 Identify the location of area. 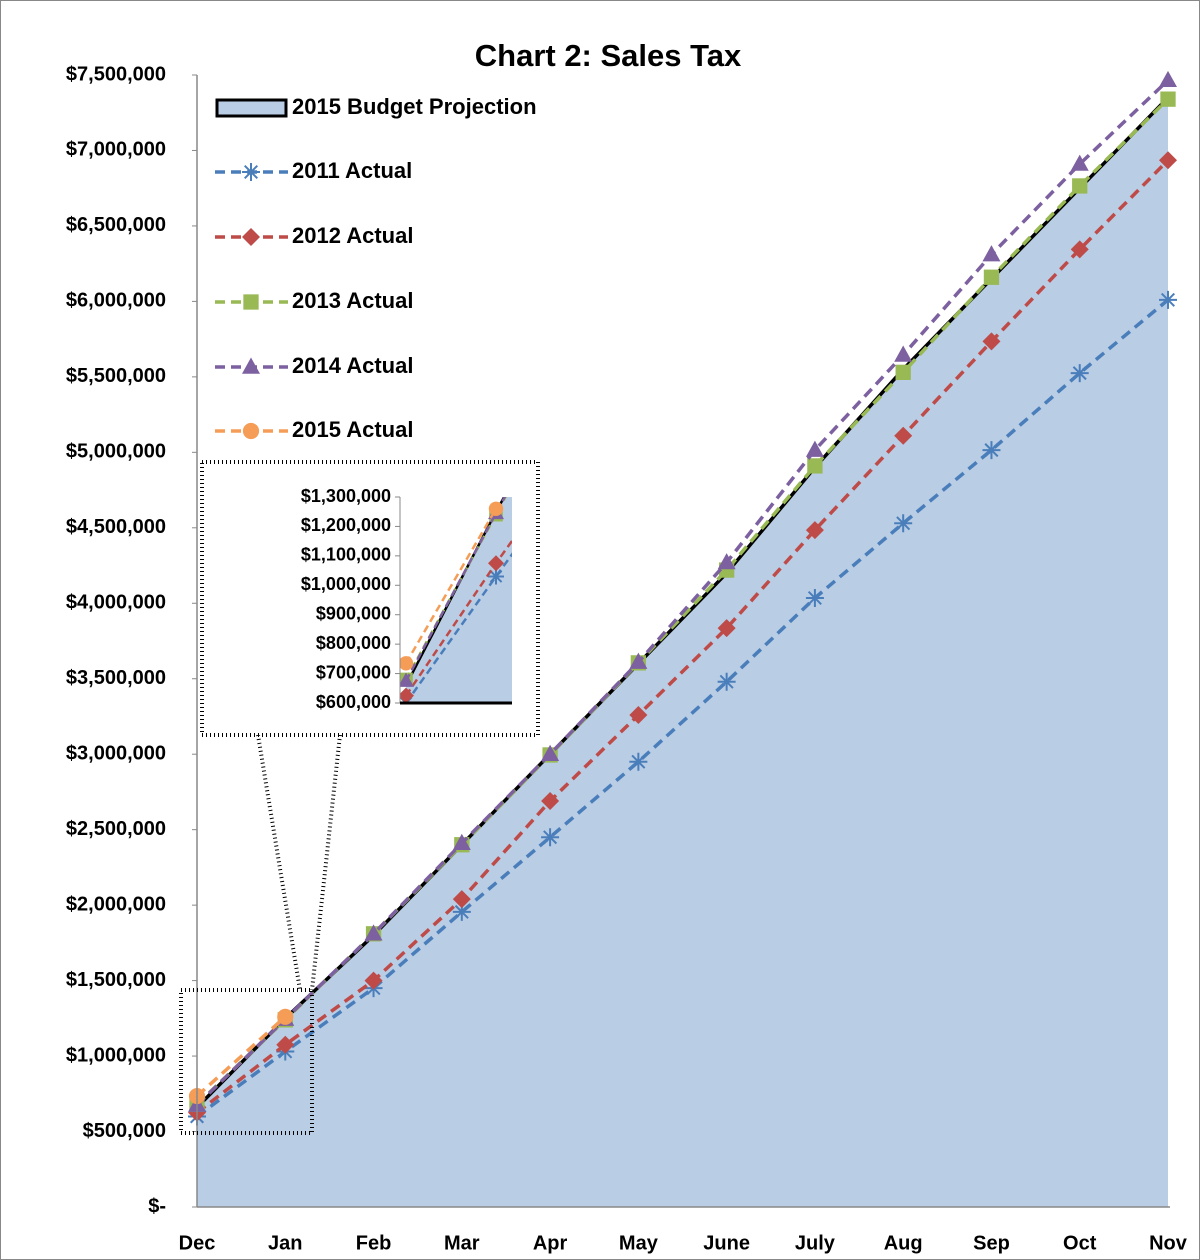
(459, 600).